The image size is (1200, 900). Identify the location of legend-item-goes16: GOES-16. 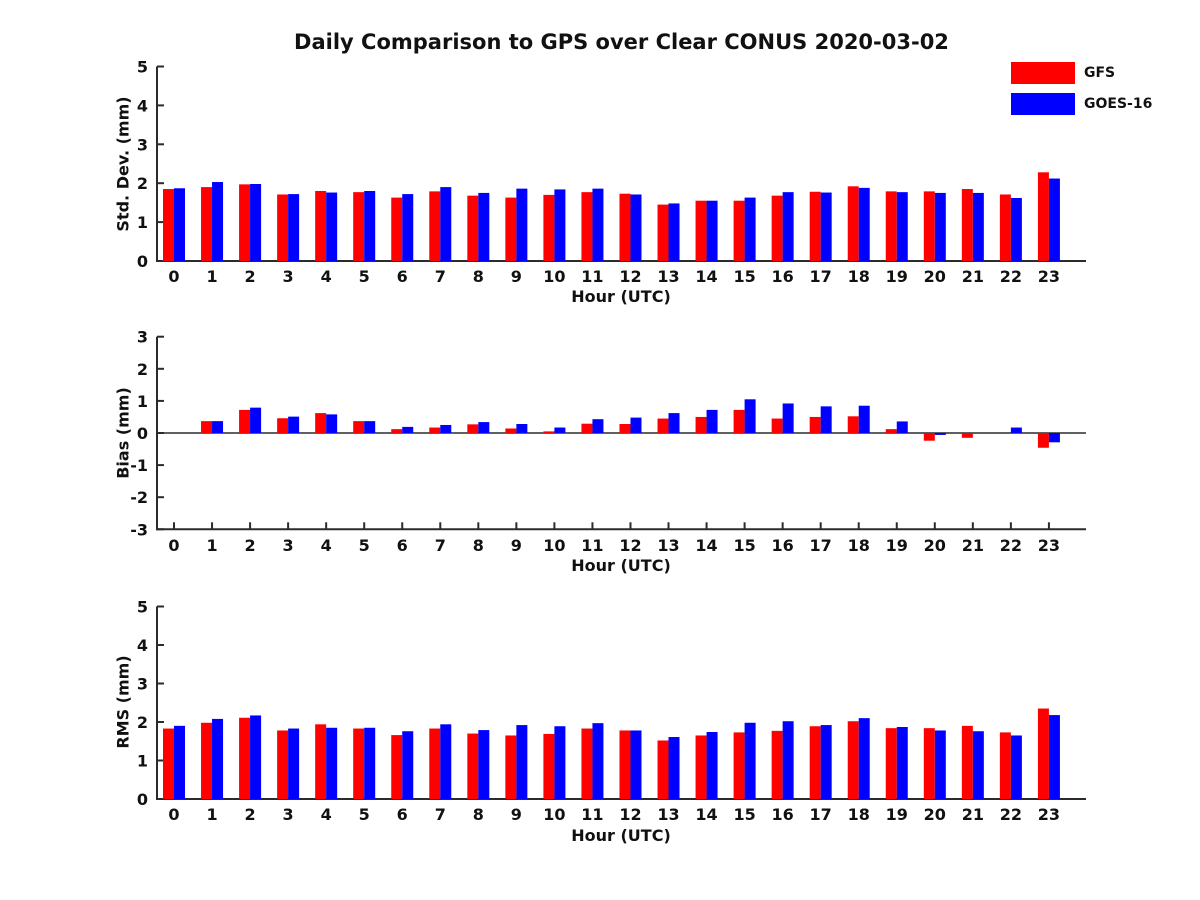
(1081, 104).